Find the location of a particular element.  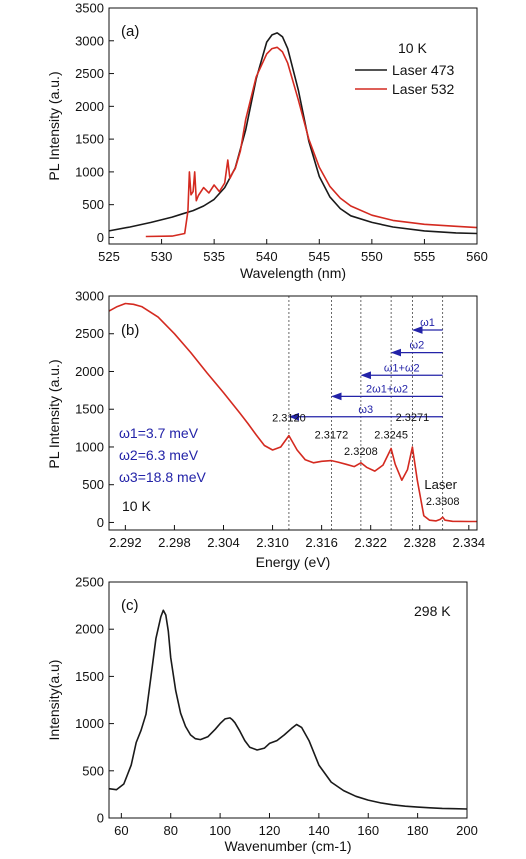

x-tick-label-a-5: 550 is located at coordinates (372, 256).